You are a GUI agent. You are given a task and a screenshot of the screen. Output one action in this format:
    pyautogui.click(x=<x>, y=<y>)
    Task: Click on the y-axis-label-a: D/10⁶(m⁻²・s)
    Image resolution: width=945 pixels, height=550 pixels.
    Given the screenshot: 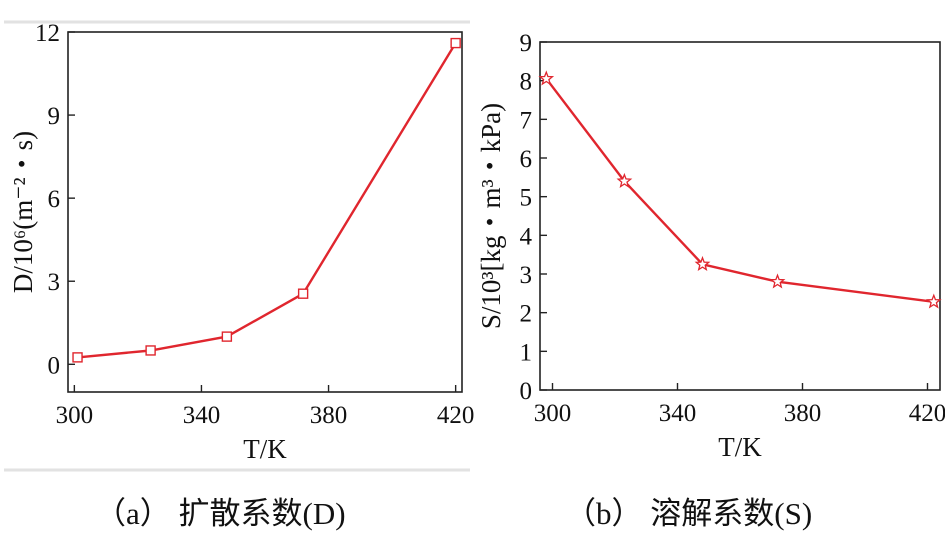 What is the action you would take?
    pyautogui.click(x=23, y=212)
    